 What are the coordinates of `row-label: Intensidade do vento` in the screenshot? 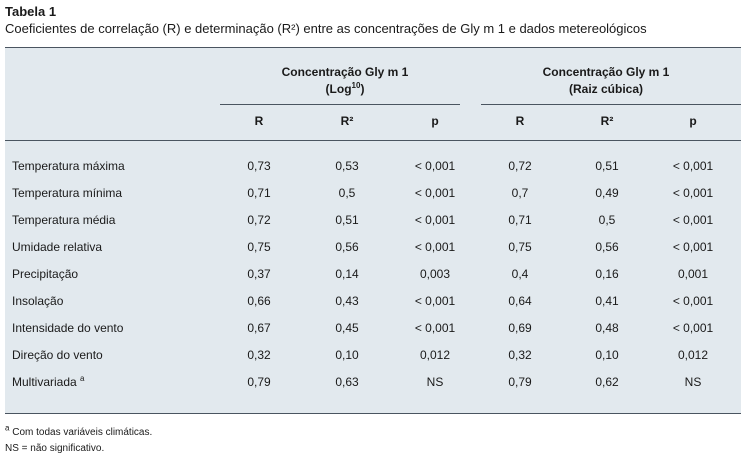 It's located at (68, 328).